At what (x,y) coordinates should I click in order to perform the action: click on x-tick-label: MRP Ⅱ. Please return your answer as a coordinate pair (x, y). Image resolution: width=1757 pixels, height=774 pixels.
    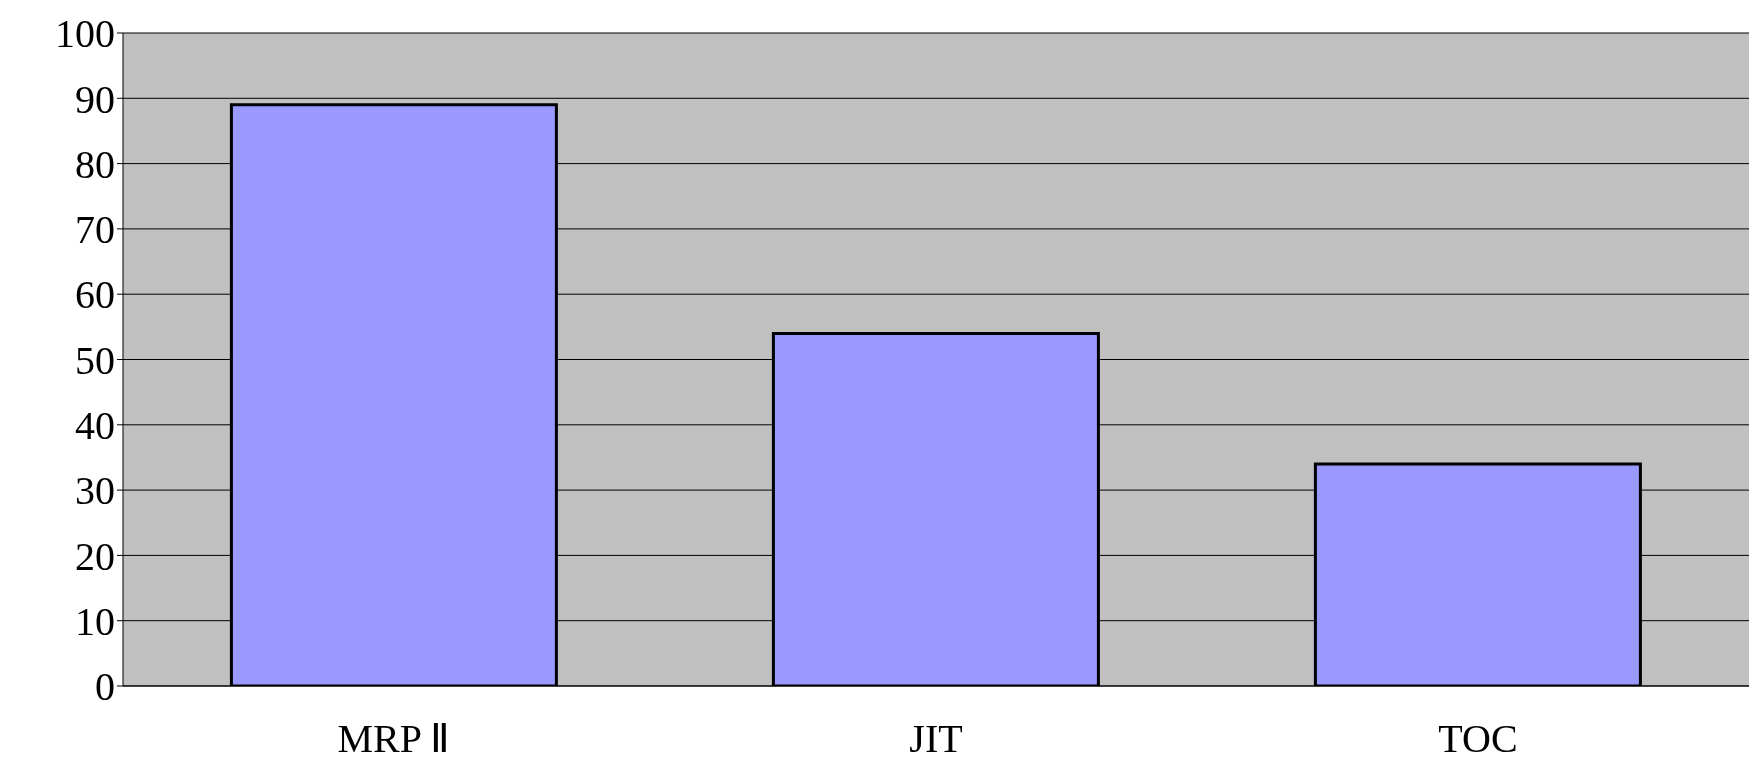
    Looking at the image, I should click on (394, 739).